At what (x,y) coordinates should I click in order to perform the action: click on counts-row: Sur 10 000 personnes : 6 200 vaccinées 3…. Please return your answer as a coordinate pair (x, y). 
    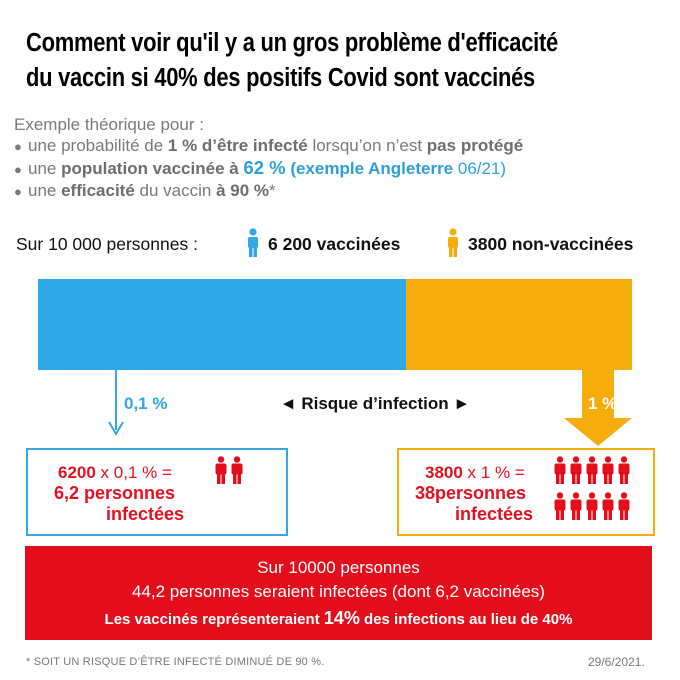
    Looking at the image, I should click on (346, 244).